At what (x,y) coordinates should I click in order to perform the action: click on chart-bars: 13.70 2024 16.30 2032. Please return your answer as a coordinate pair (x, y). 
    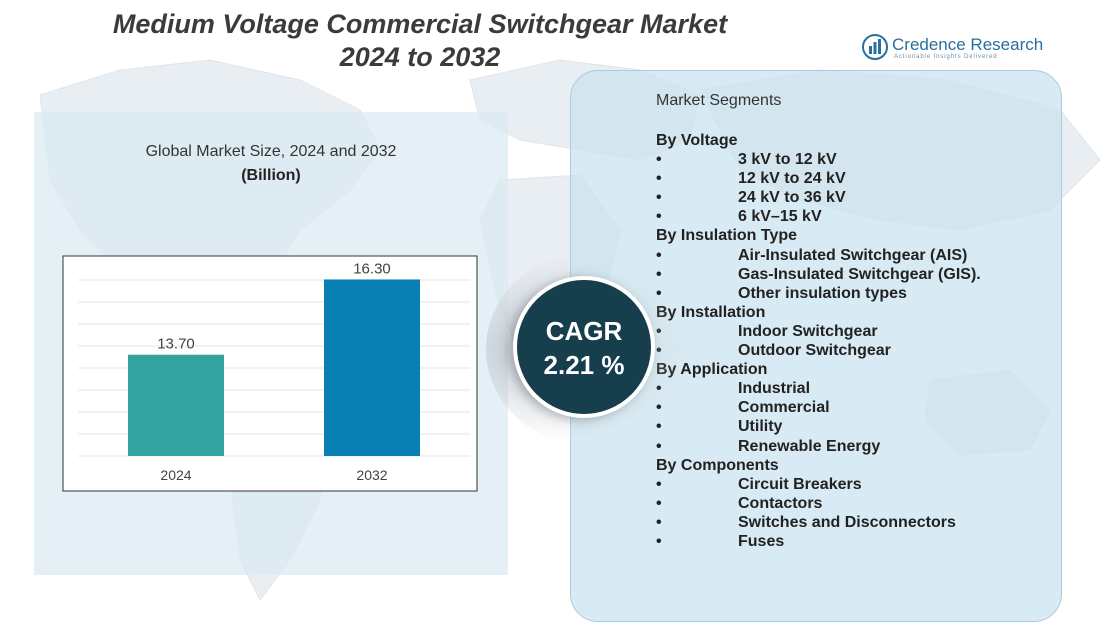
    Looking at the image, I should click on (274, 371).